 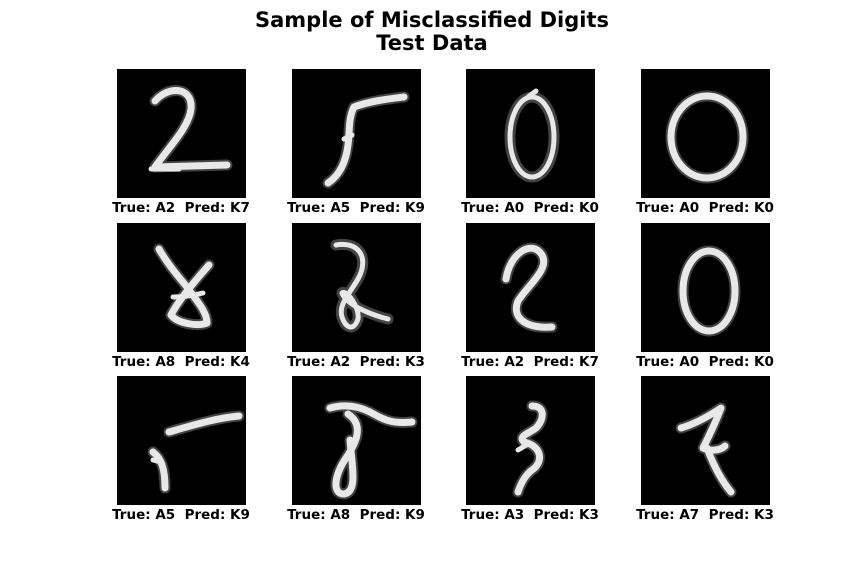 What do you see at coordinates (356, 208) in the screenshot?
I see `sample-caption-2: True: A5 Pred: K9` at bounding box center [356, 208].